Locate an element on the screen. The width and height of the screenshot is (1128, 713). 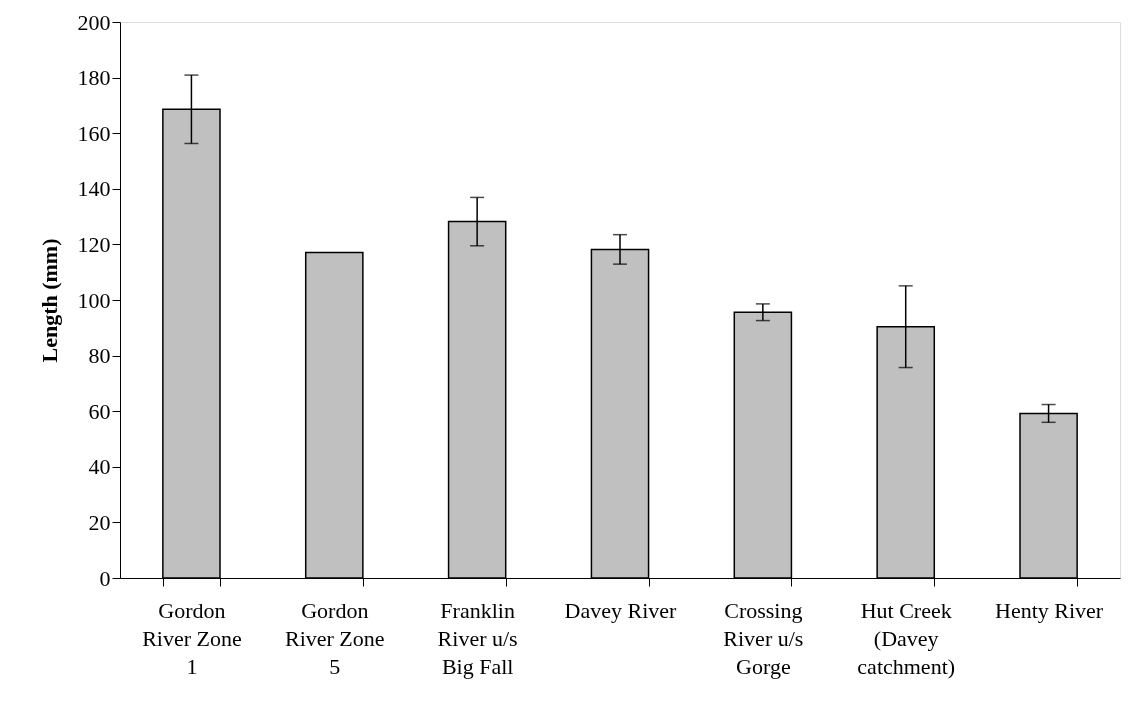
x-tick-label: Henty River is located at coordinates (1049, 610).